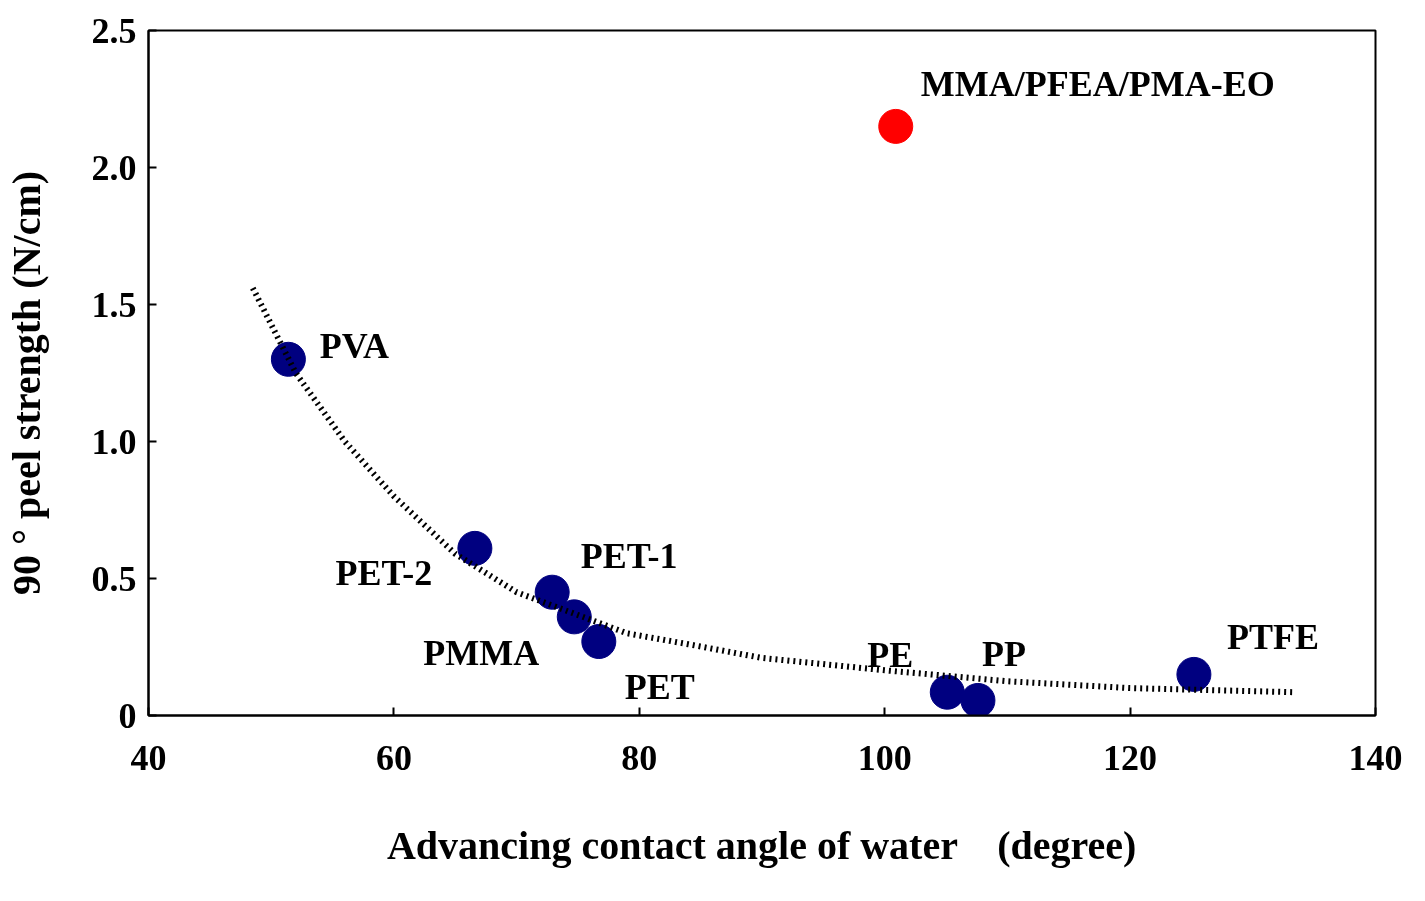 Image resolution: width=1425 pixels, height=901 pixels. What do you see at coordinates (1130, 757) in the screenshot?
I see `x-tick-label: 120` at bounding box center [1130, 757].